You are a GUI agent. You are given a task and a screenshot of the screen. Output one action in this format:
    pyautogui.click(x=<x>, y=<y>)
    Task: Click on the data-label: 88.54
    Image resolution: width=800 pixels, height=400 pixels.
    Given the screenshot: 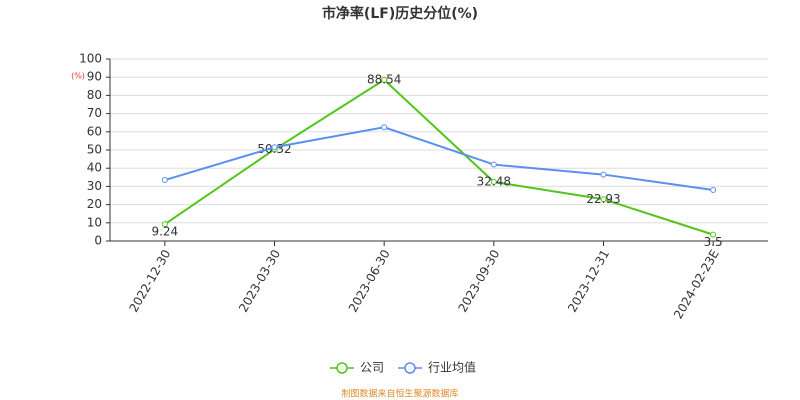 What is the action you would take?
    pyautogui.click(x=384, y=79)
    